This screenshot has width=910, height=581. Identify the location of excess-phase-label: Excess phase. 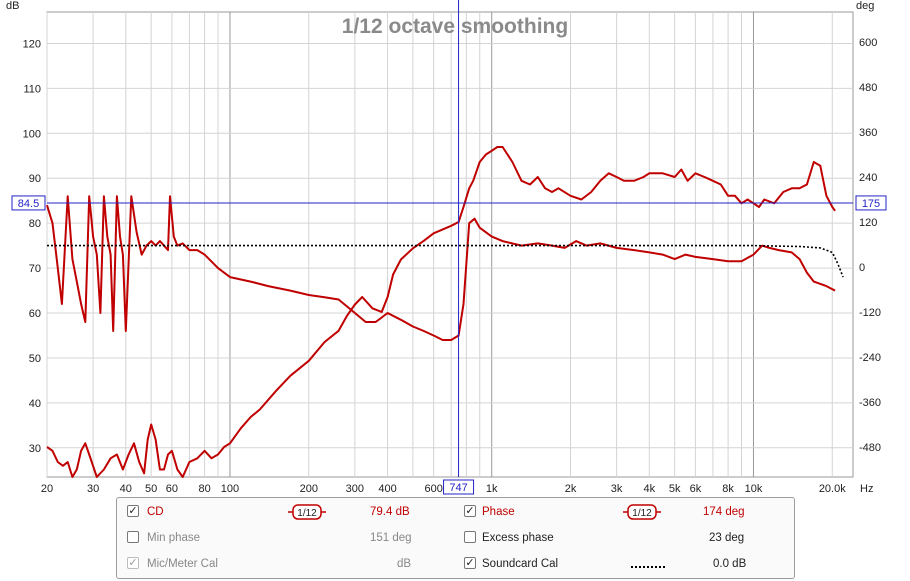
(518, 538).